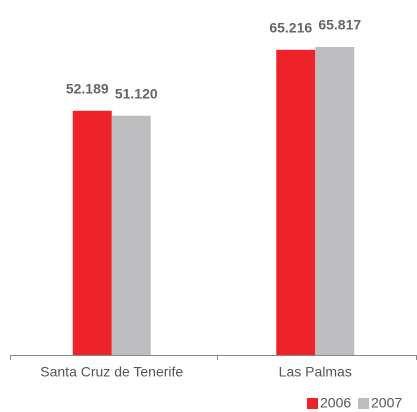 Image resolution: width=417 pixels, height=412 pixels. Describe the element at coordinates (335, 403) in the screenshot. I see `legend-label: 2006` at that location.